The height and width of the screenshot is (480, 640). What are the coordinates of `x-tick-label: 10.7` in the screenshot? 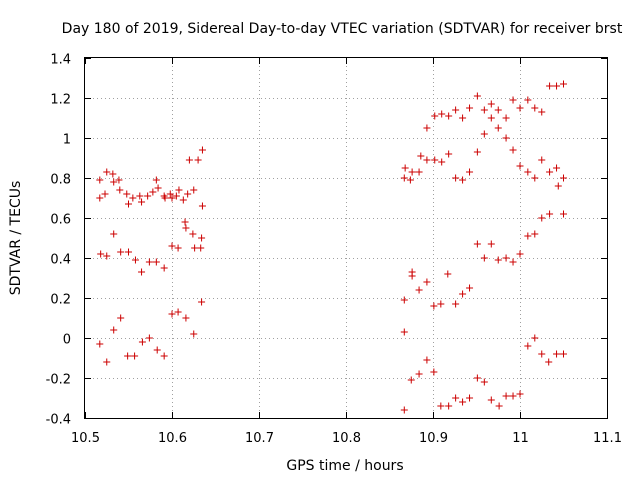 It's located at (259, 438).